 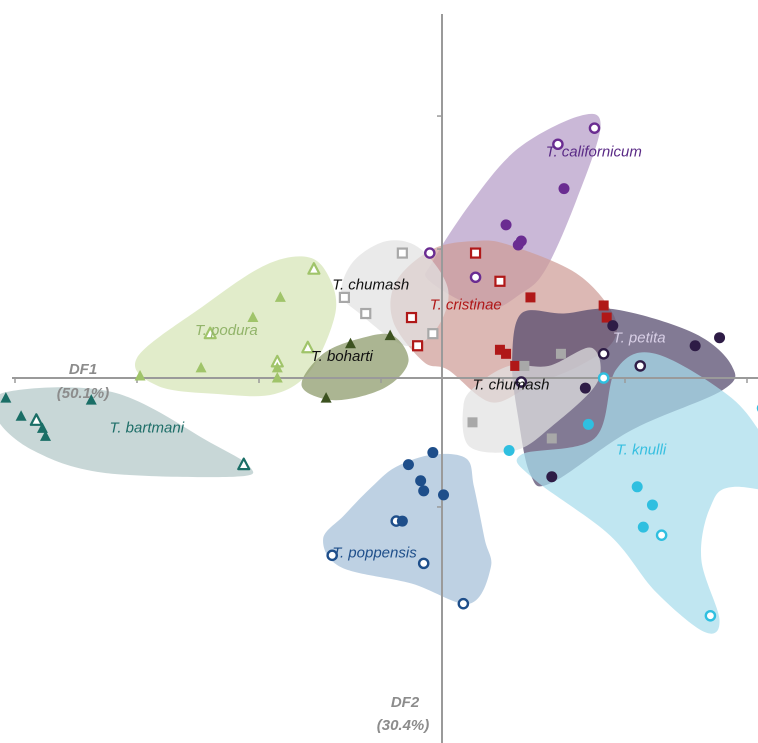 I want to click on label-t-boharti-7: T. boharti, so click(x=342, y=356).